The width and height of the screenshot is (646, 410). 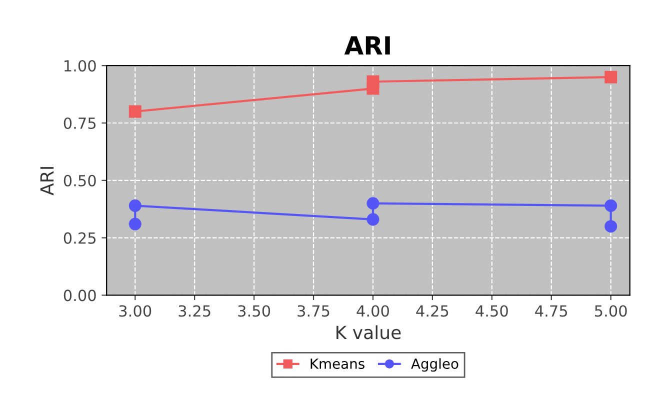 What do you see at coordinates (314, 311) in the screenshot?
I see `x-tick-label: 3.75` at bounding box center [314, 311].